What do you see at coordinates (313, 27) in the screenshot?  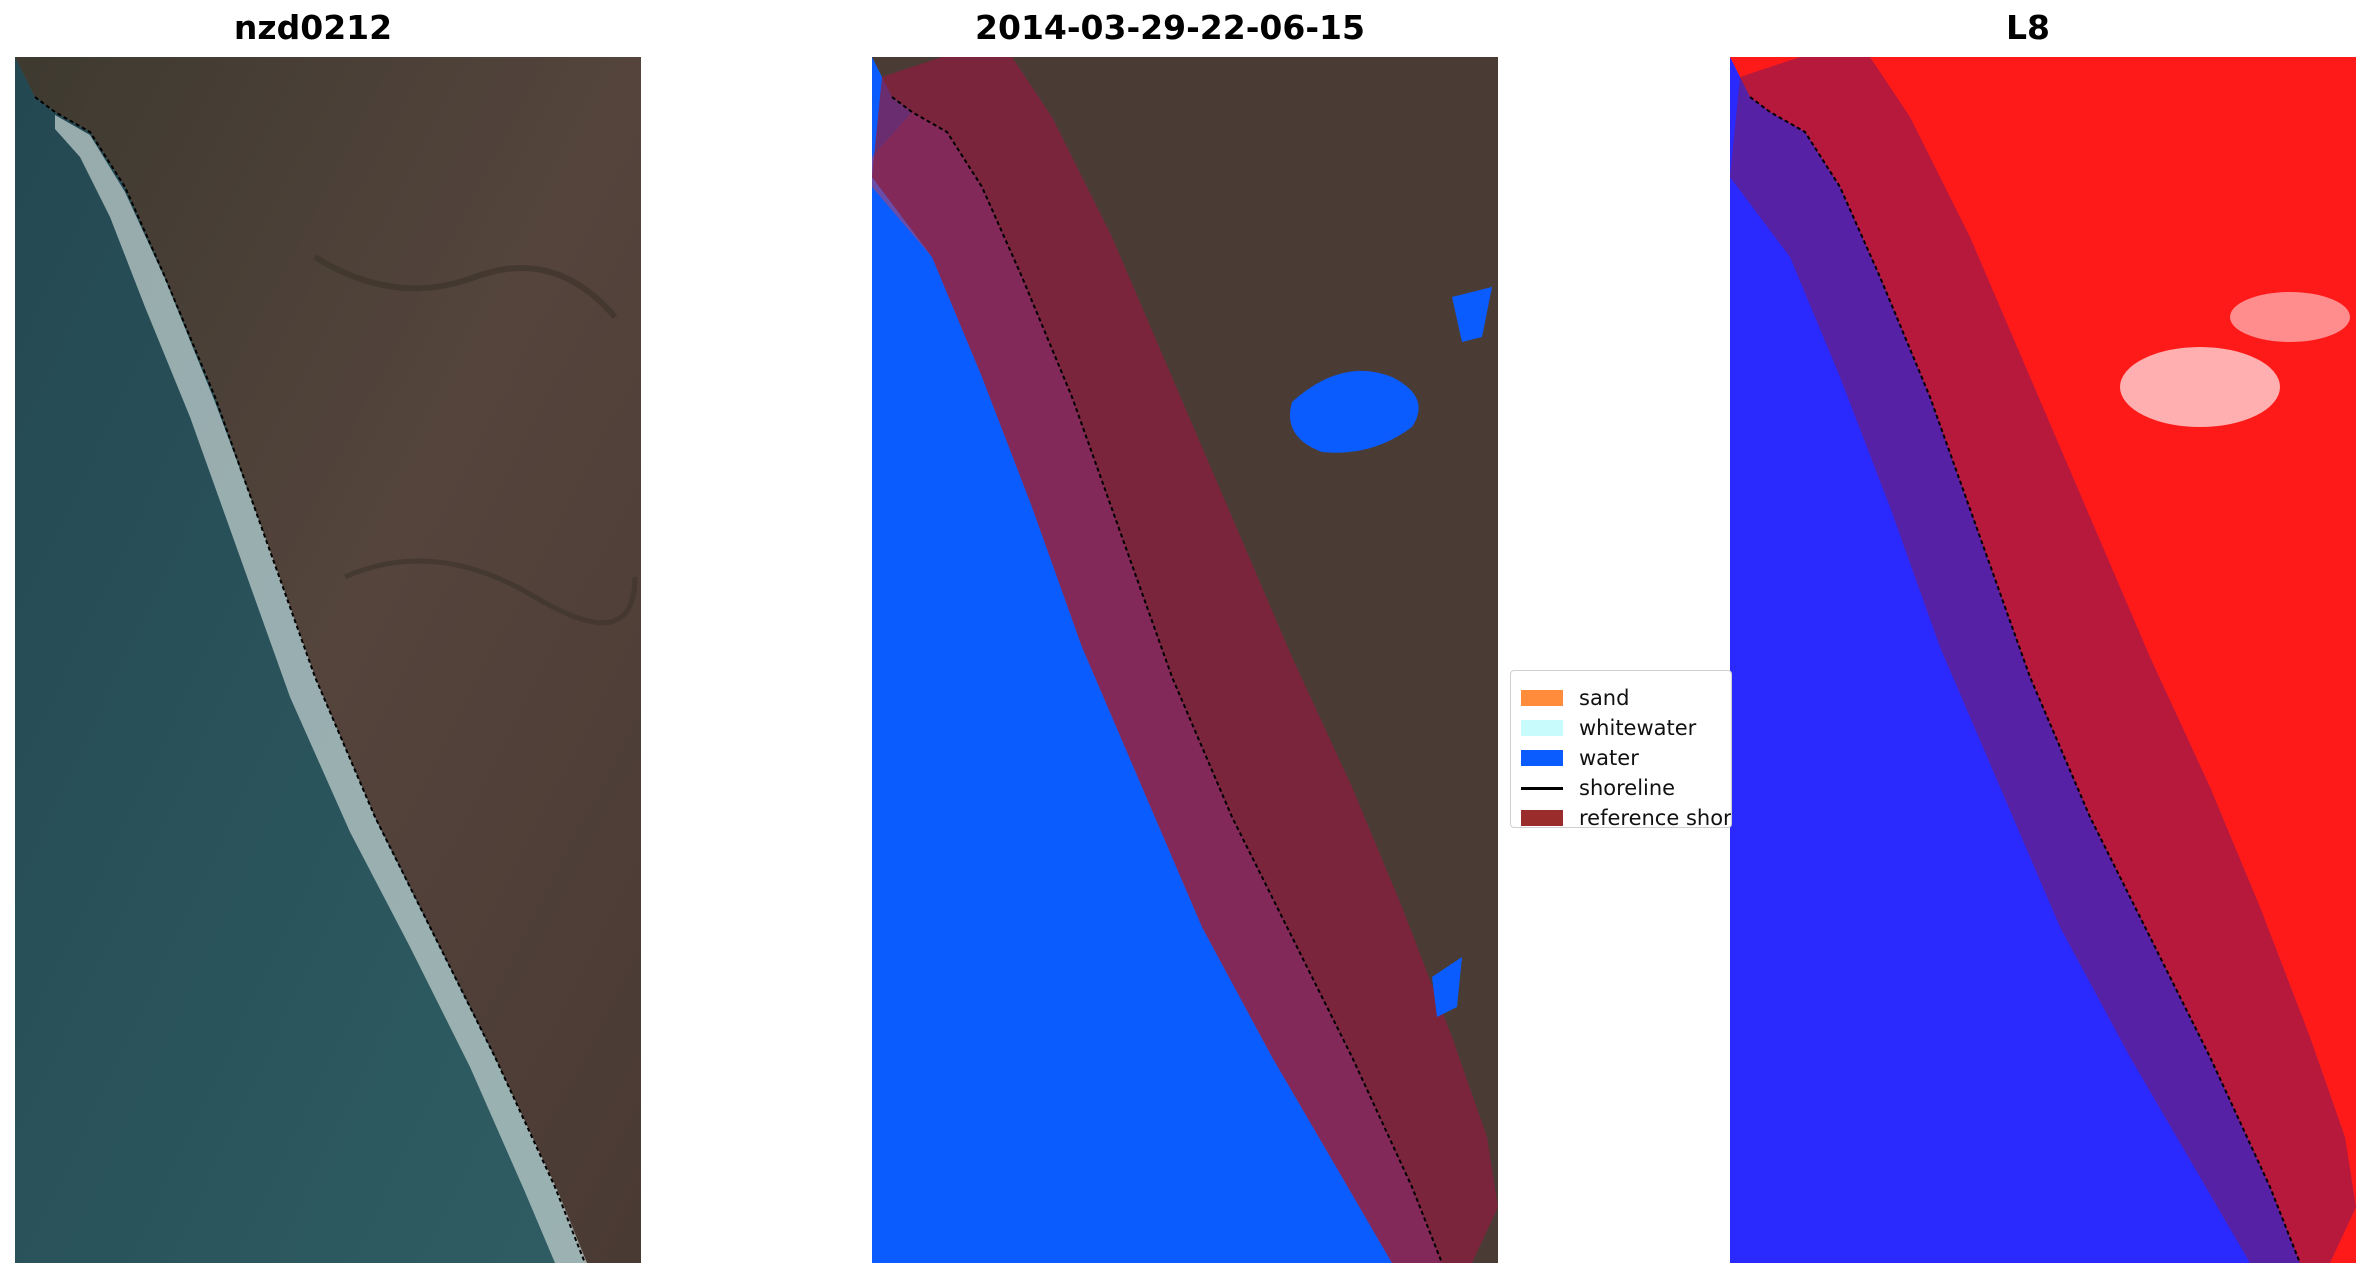 I see `panel-title-rgb: nzd0212` at bounding box center [313, 27].